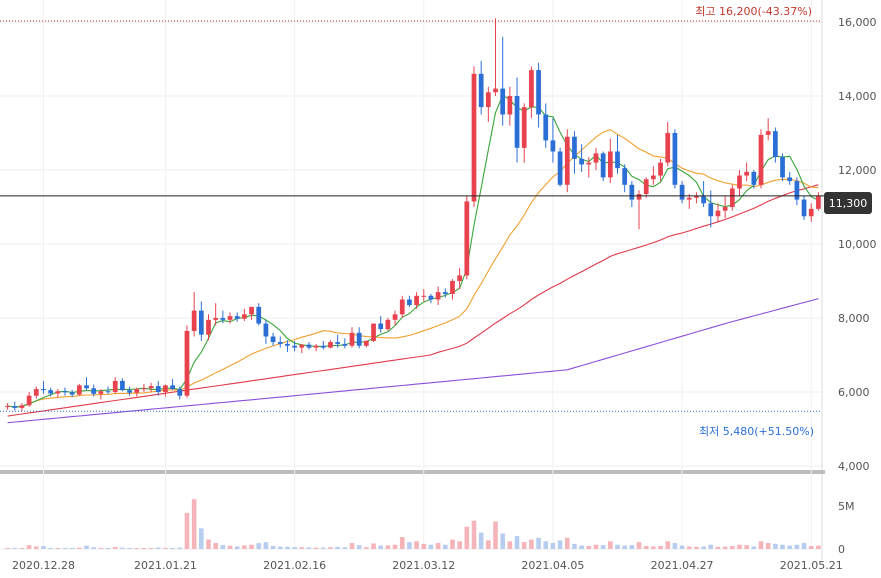  What do you see at coordinates (854, 392) in the screenshot?
I see `y-tick-label: 6,000` at bounding box center [854, 392].